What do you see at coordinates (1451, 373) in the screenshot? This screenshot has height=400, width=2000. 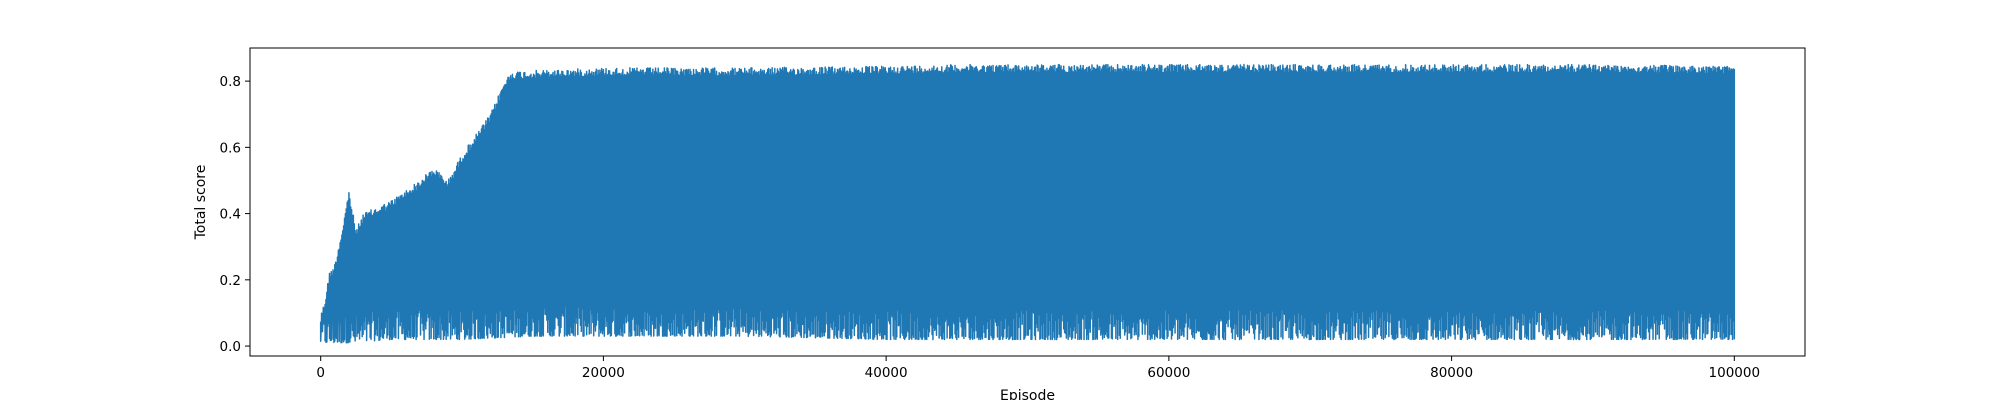 I see `x-tick-label: 80000` at bounding box center [1451, 373].